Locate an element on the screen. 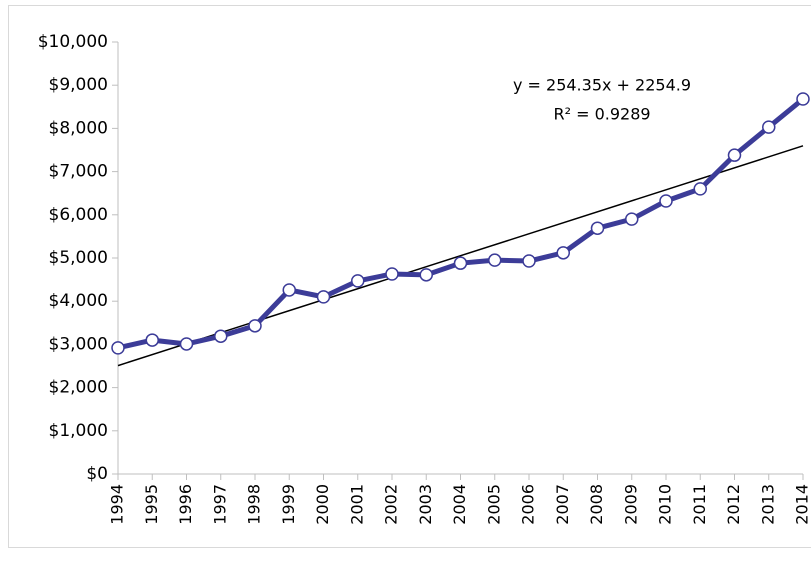 The height and width of the screenshot is (563, 811). x-tick-label: 2012 is located at coordinates (733, 504).